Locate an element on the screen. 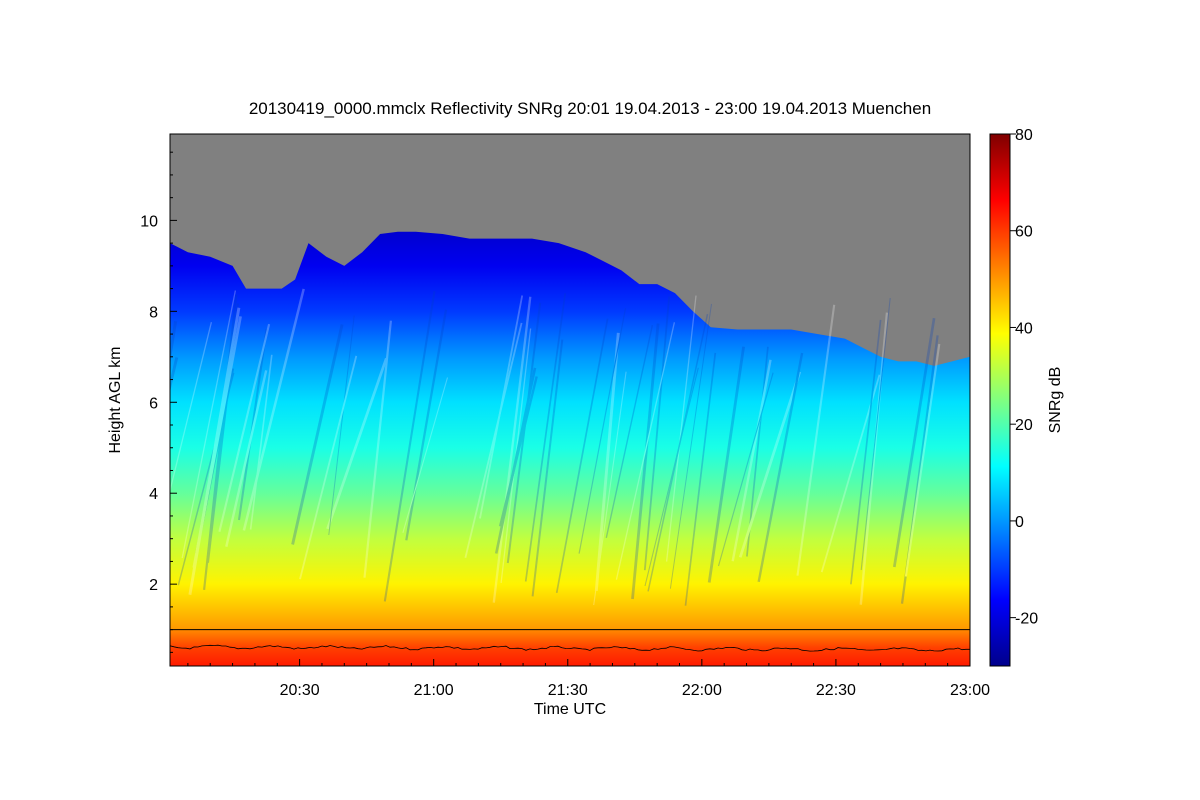  near-field-band is located at coordinates (570, 647).